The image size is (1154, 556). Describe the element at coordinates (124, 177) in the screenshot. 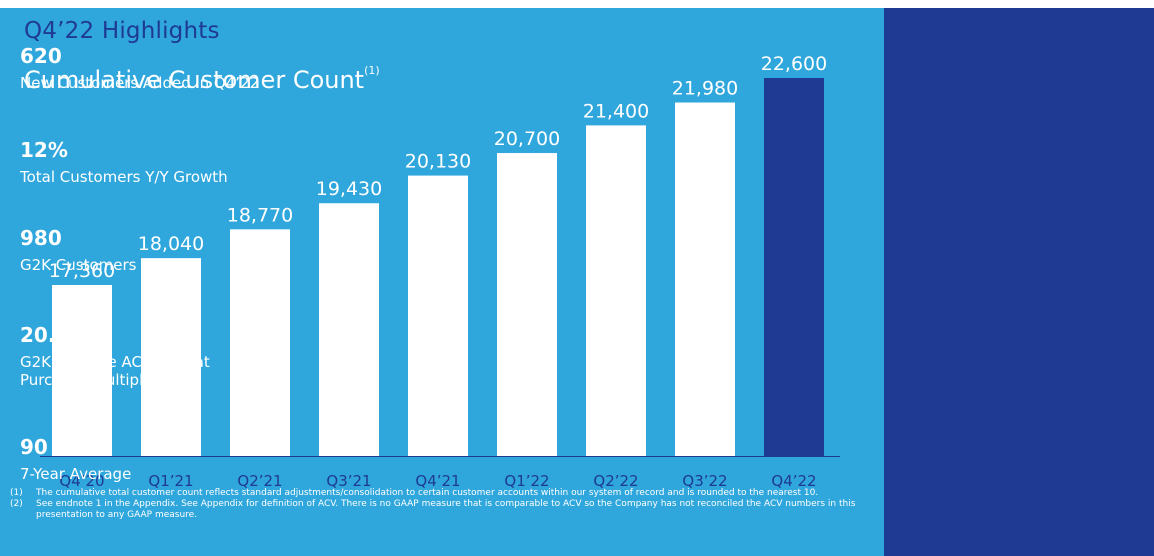

I see `kpi-label: Total Customers Y/Y Growth` at that location.